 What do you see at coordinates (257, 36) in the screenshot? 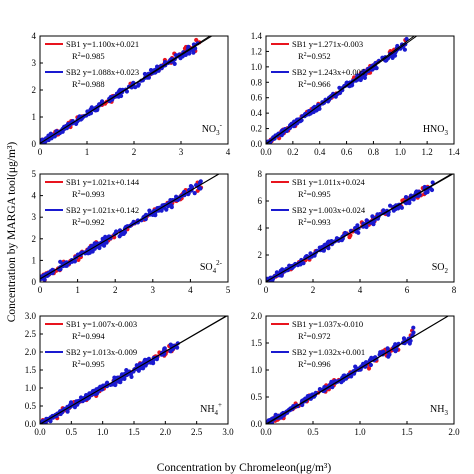
I see `y-tick-label: 1.4` at bounding box center [257, 36].